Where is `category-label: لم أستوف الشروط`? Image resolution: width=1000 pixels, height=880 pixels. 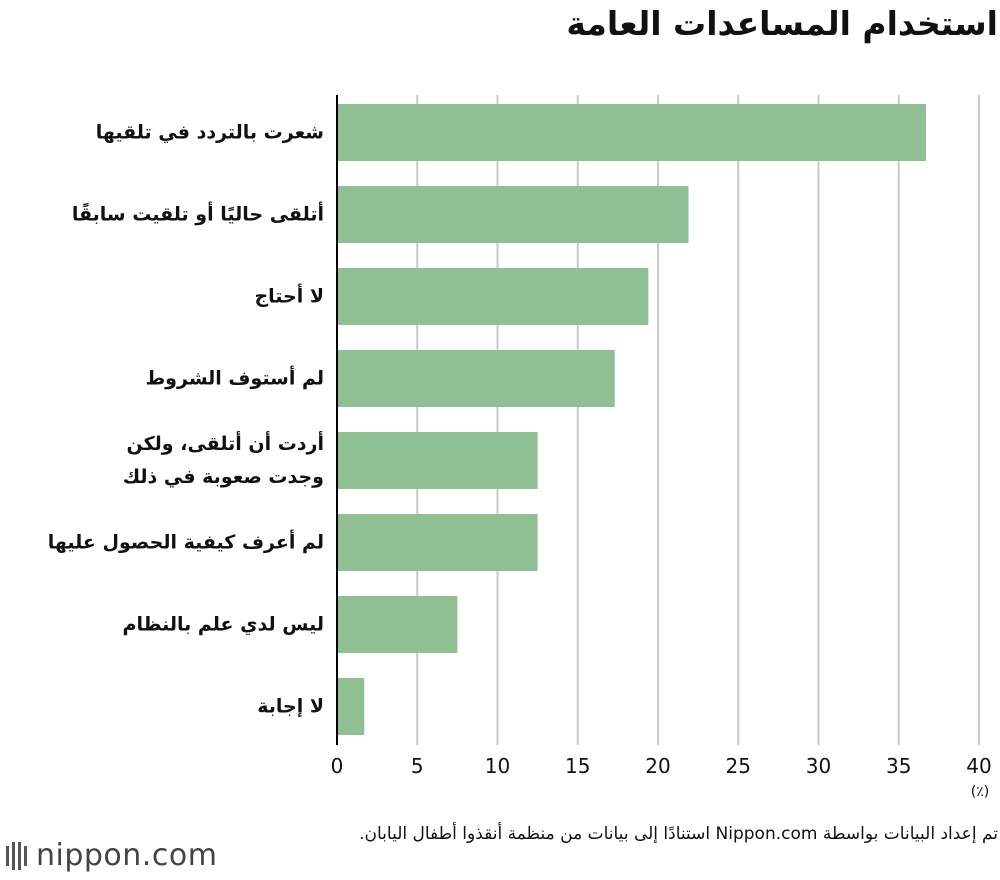
category-label: لم أستوف الشروط is located at coordinates (234, 378).